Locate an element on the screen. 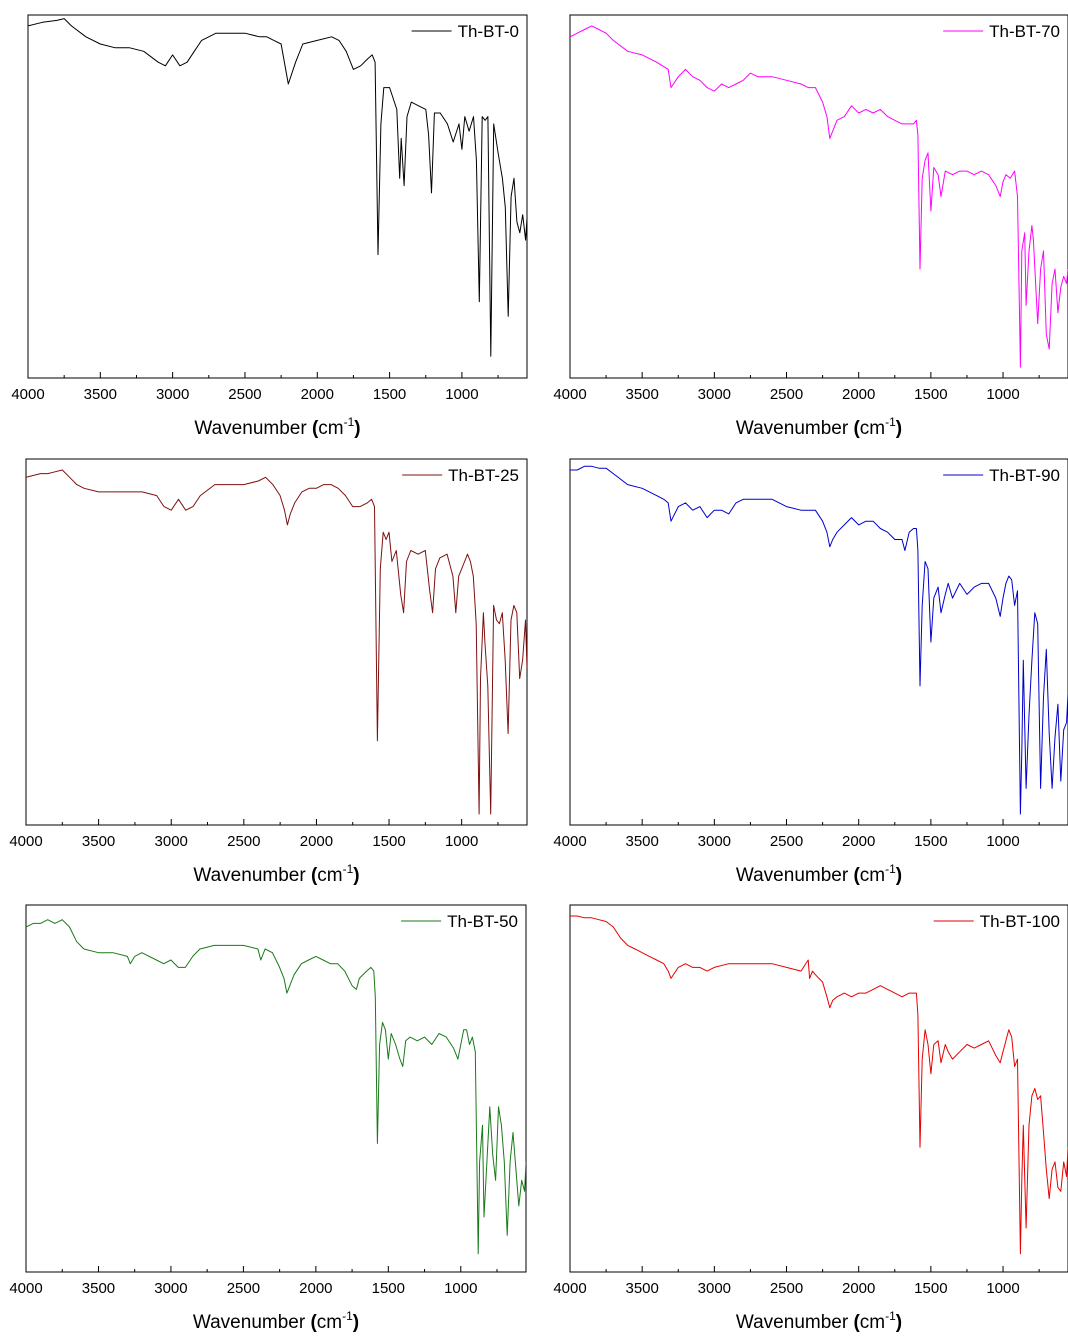 The width and height of the screenshot is (1068, 1339). legend-label: Th-BT-100 is located at coordinates (1020, 921).